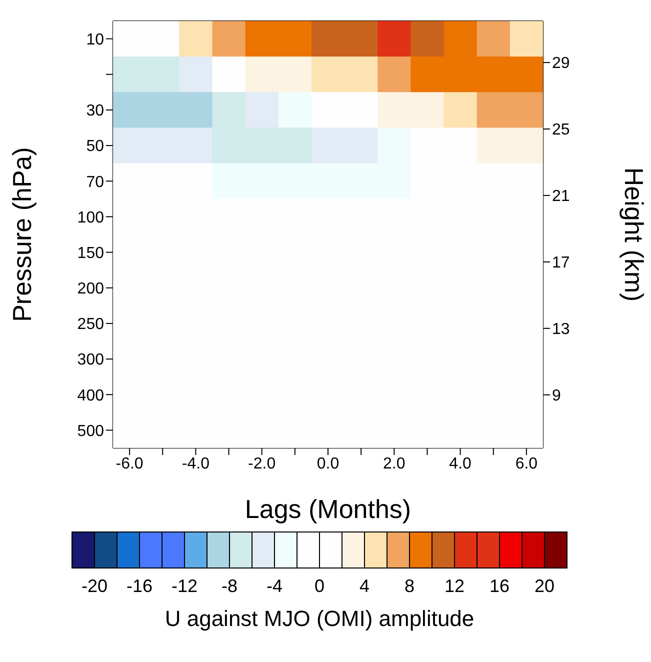 The image size is (651, 662). I want to click on color-bar-label: -4, so click(274, 586).